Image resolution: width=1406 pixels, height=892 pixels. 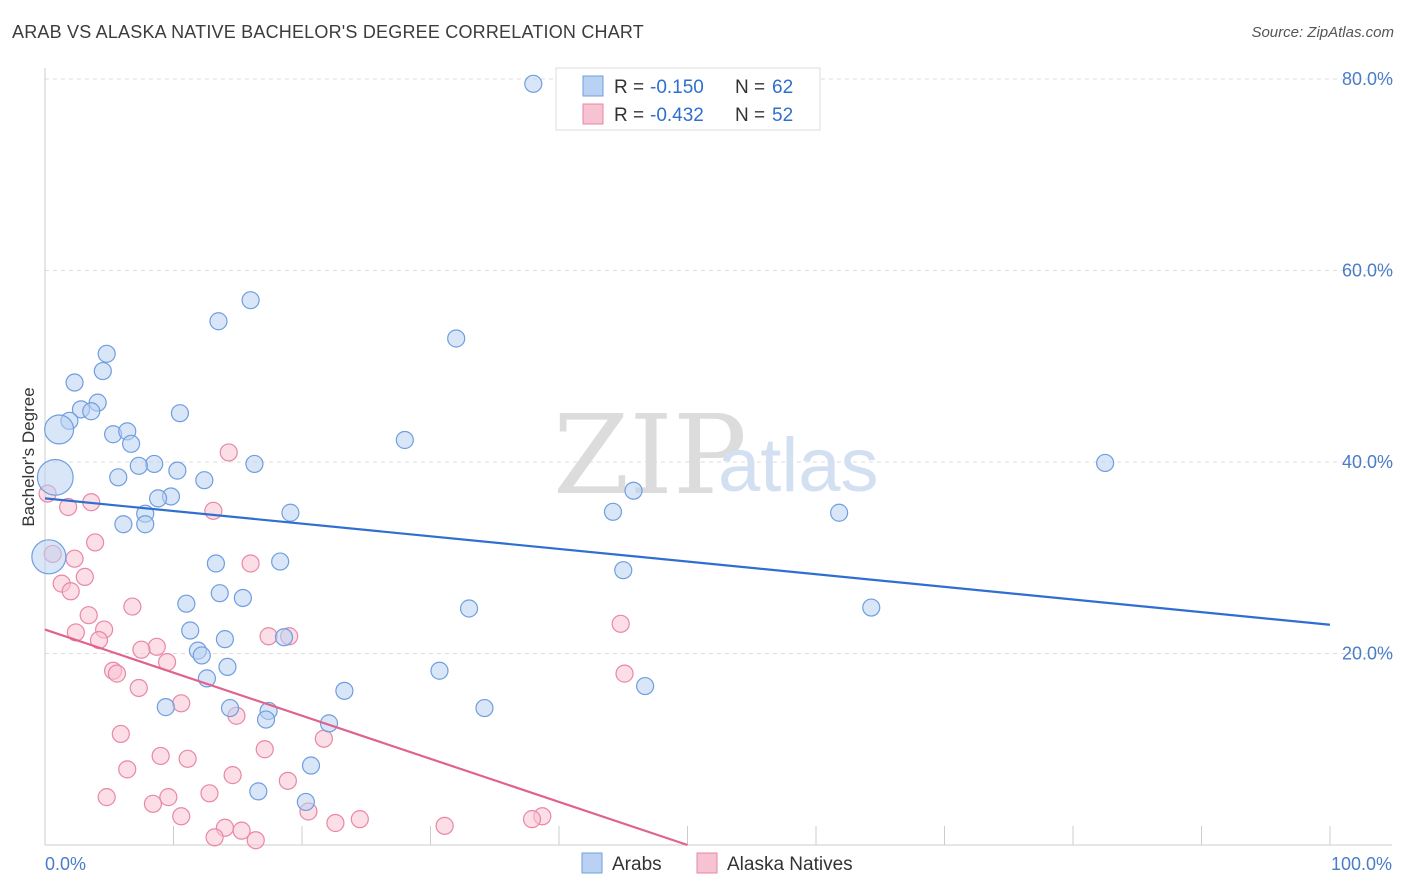 What do you see at coordinates (366, 737) in the screenshot?
I see `native-trend-line` at bounding box center [366, 737].